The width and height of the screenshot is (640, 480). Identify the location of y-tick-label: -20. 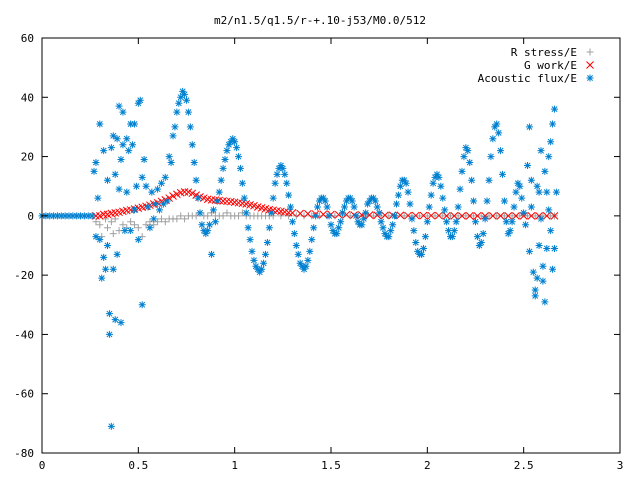
(24, 275).